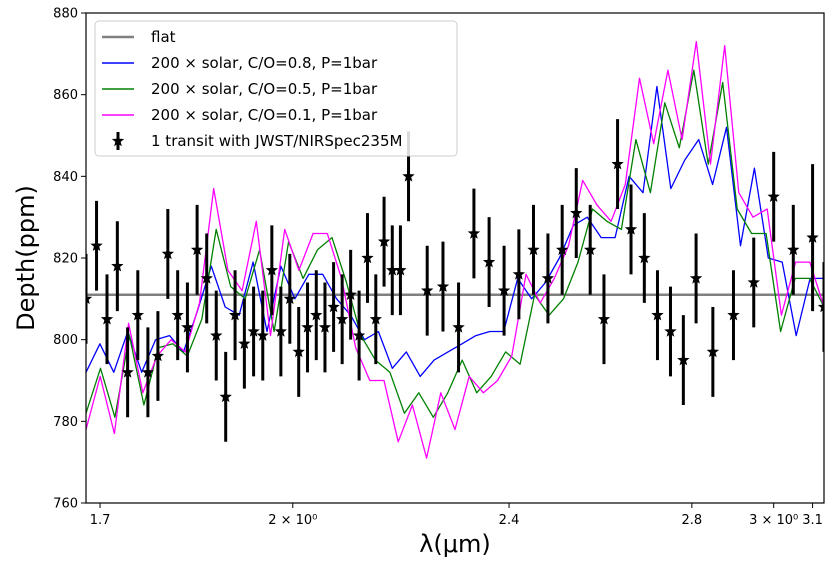  What do you see at coordinates (264, 63) in the screenshot?
I see `legend-label: 200 × solar, C/O=0.8, P=1bar` at bounding box center [264, 63].